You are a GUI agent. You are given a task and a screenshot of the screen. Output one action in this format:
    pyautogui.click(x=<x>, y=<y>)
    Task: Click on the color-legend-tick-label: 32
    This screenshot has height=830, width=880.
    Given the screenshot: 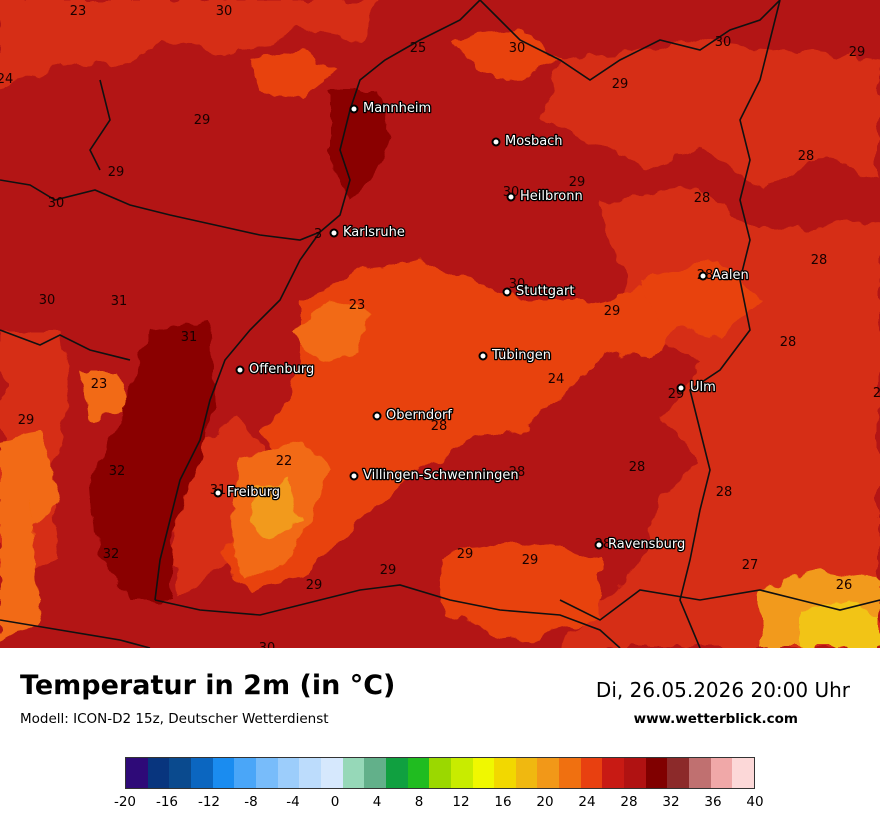 What is the action you would take?
    pyautogui.click(x=671, y=802)
    